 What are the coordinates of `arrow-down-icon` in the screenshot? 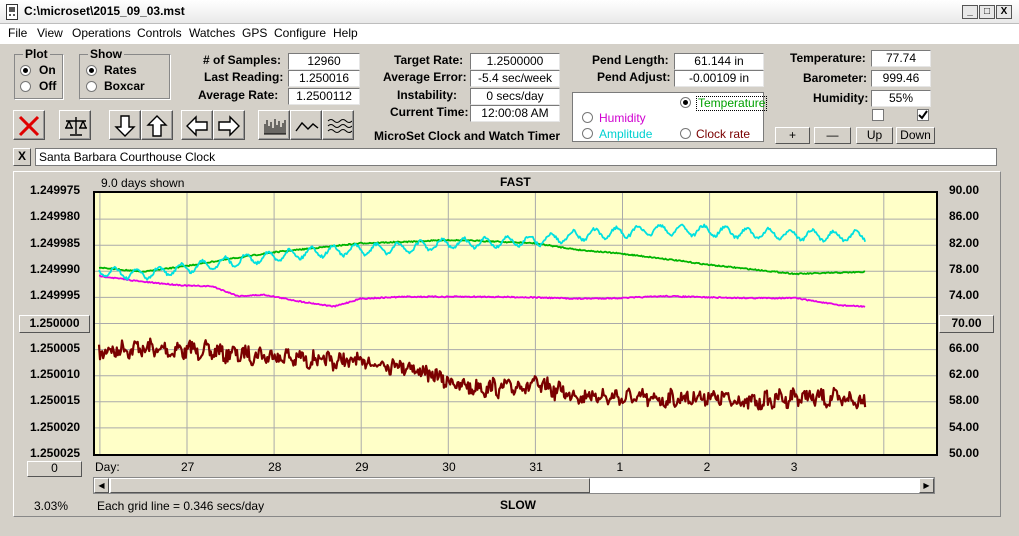 It's located at (125, 126).